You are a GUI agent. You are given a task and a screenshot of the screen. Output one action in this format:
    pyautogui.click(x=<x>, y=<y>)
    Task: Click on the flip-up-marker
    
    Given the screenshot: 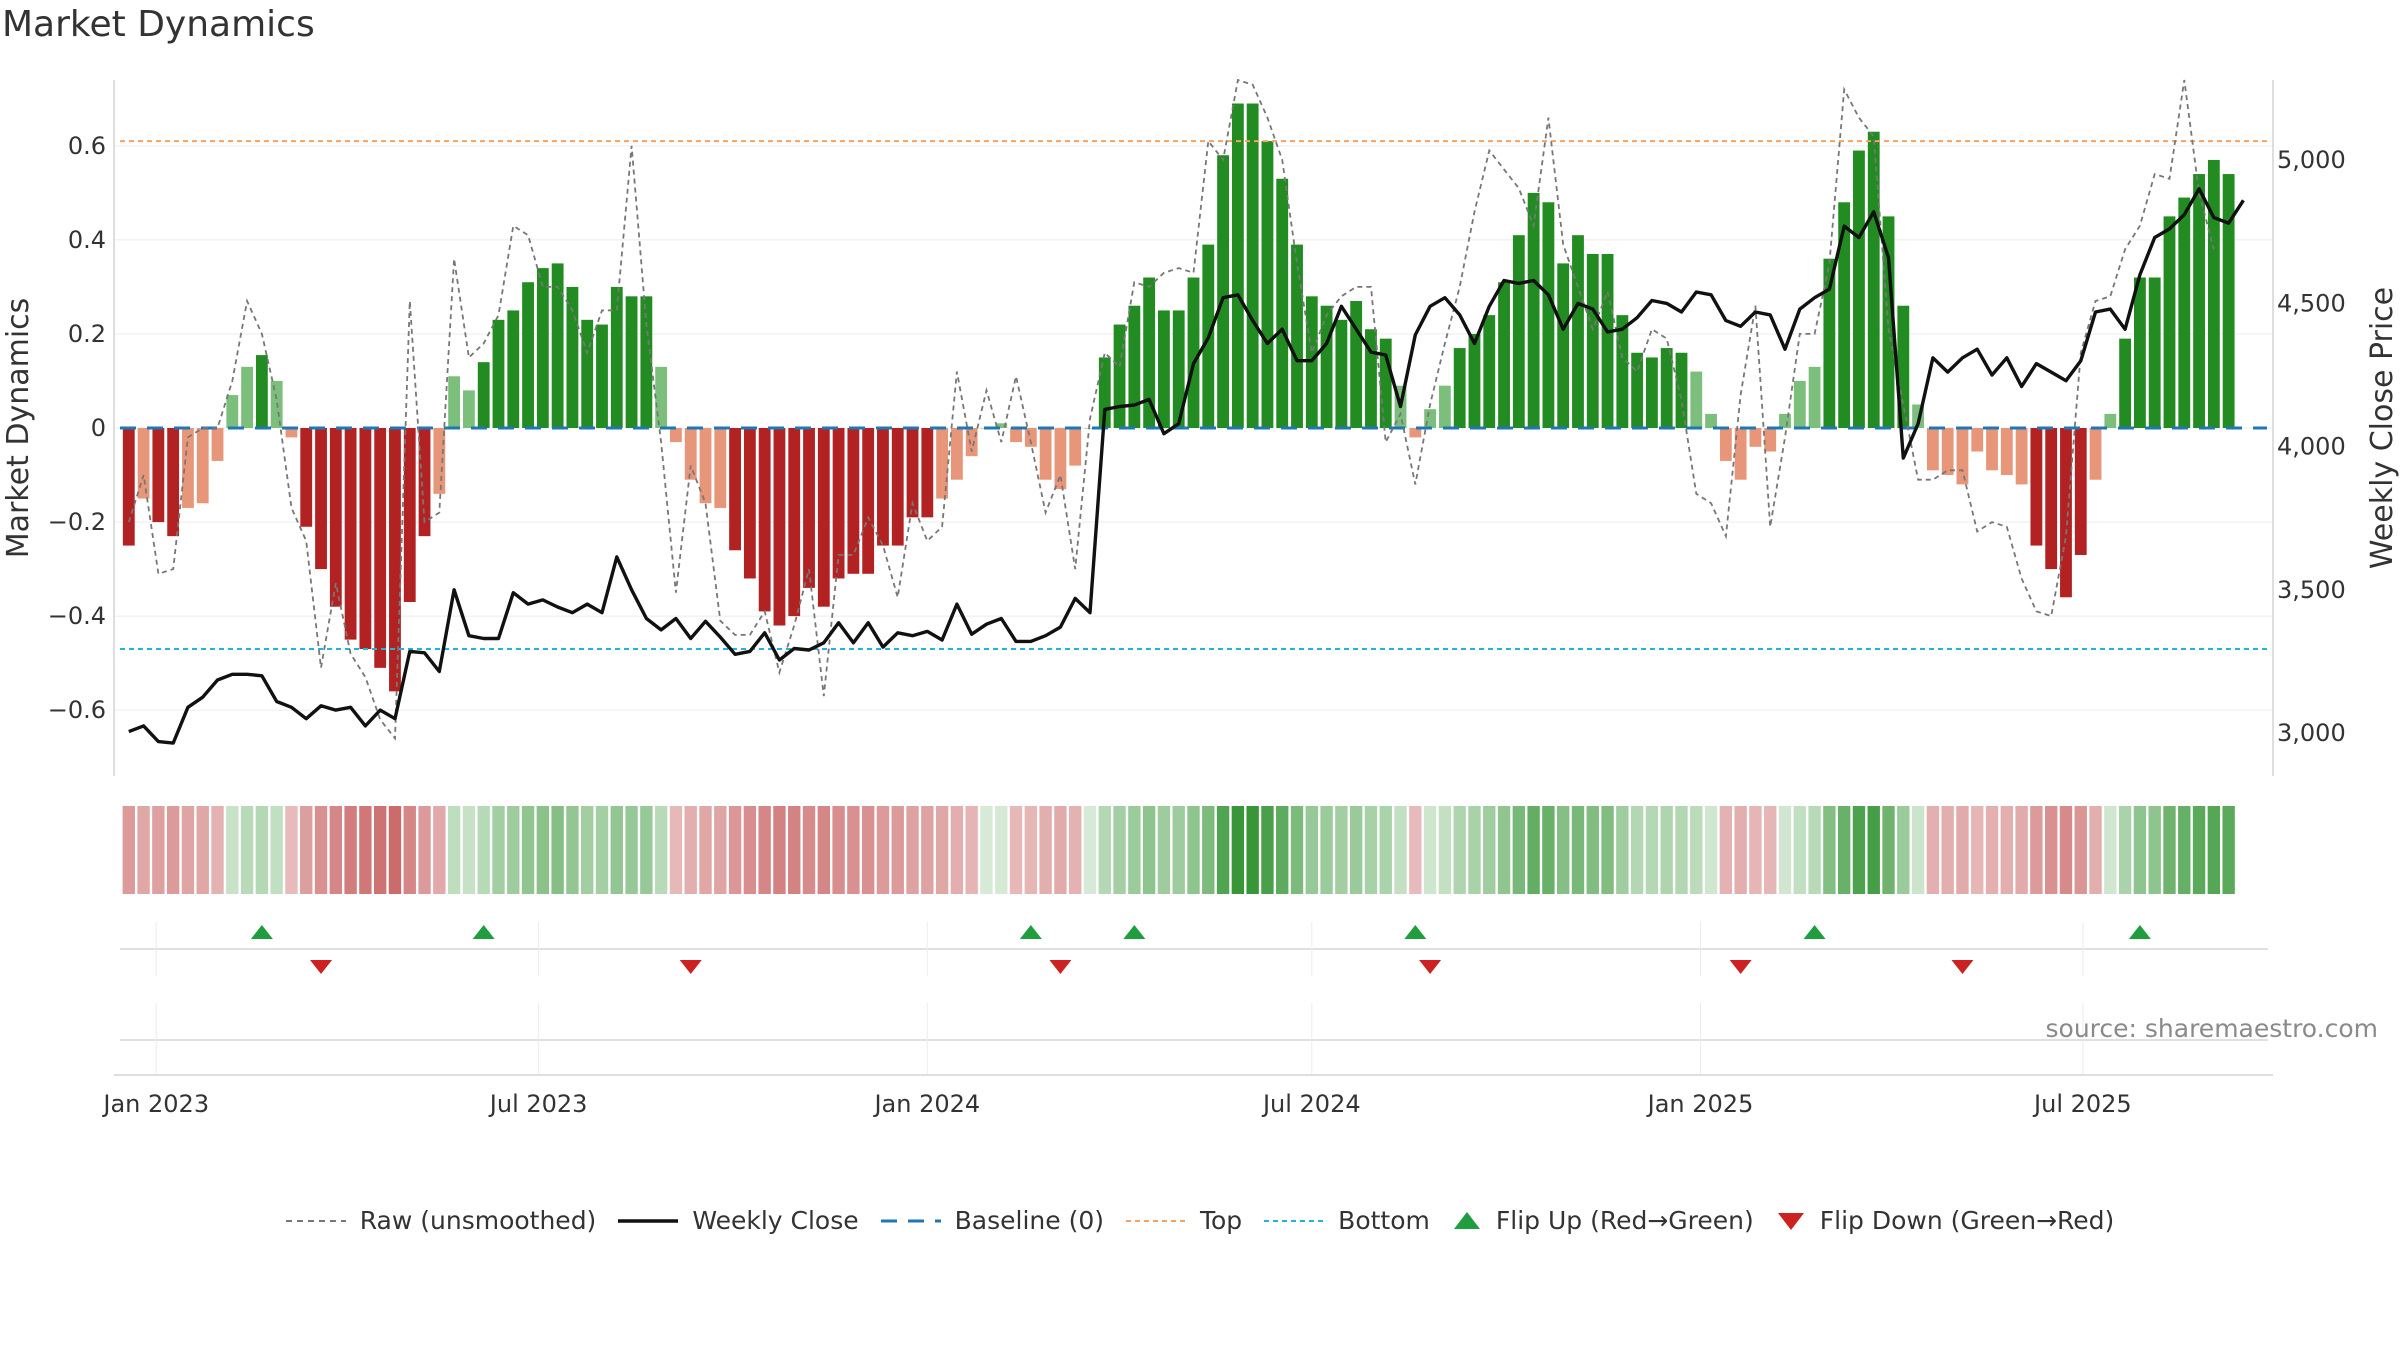 What is the action you would take?
    pyautogui.click(x=1415, y=932)
    